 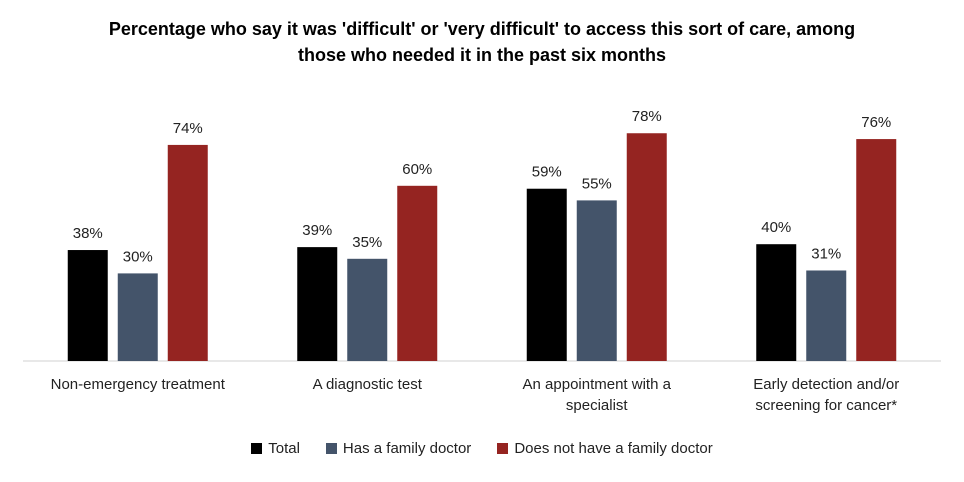 What do you see at coordinates (367, 242) in the screenshot?
I see `value-label: 35%` at bounding box center [367, 242].